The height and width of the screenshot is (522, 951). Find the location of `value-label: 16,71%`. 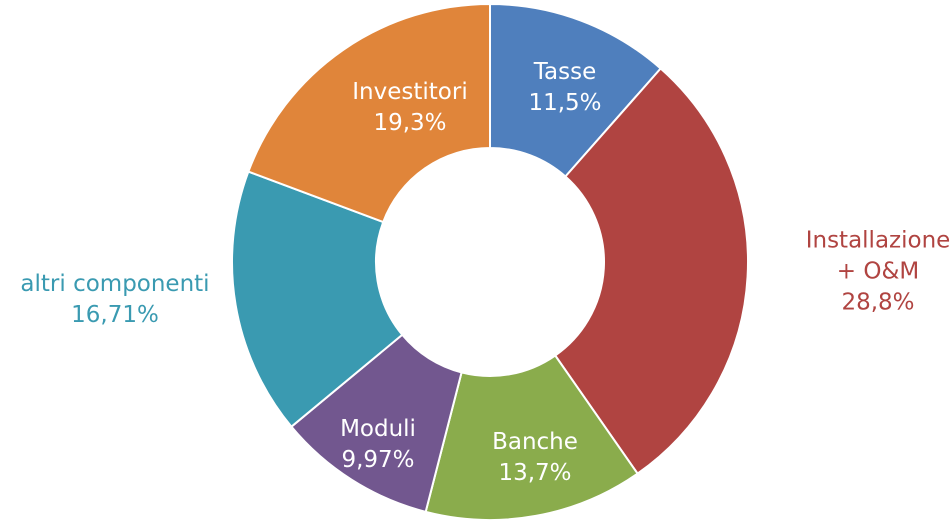

value-label: 16,71% is located at coordinates (115, 315).